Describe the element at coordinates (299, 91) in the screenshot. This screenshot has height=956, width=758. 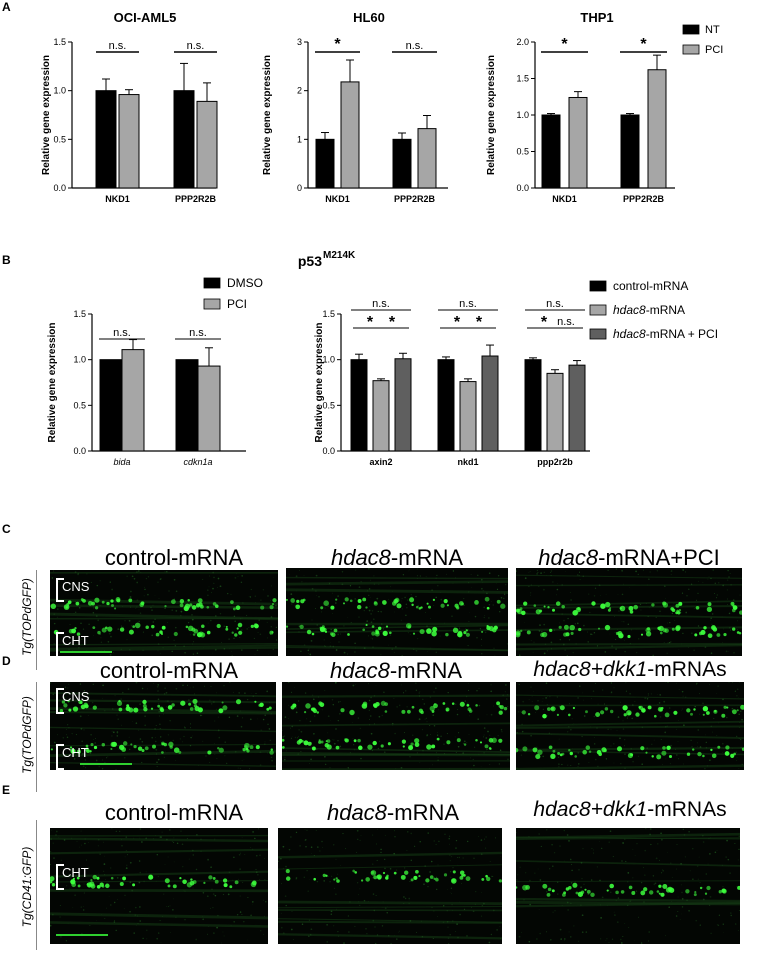
I see `chart-a2-y-tick-label: 2` at that location.